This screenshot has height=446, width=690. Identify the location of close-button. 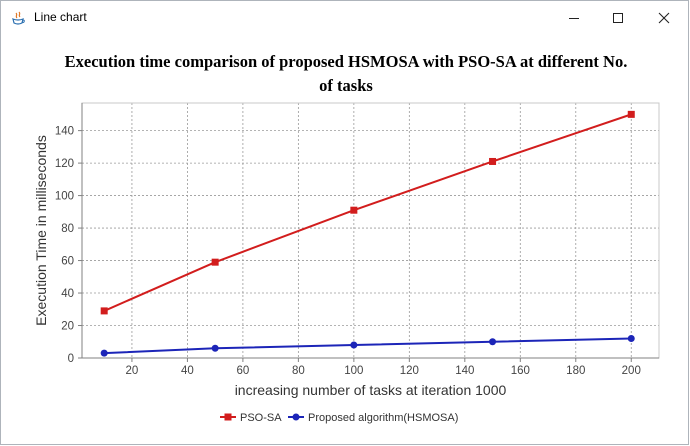
(664, 18).